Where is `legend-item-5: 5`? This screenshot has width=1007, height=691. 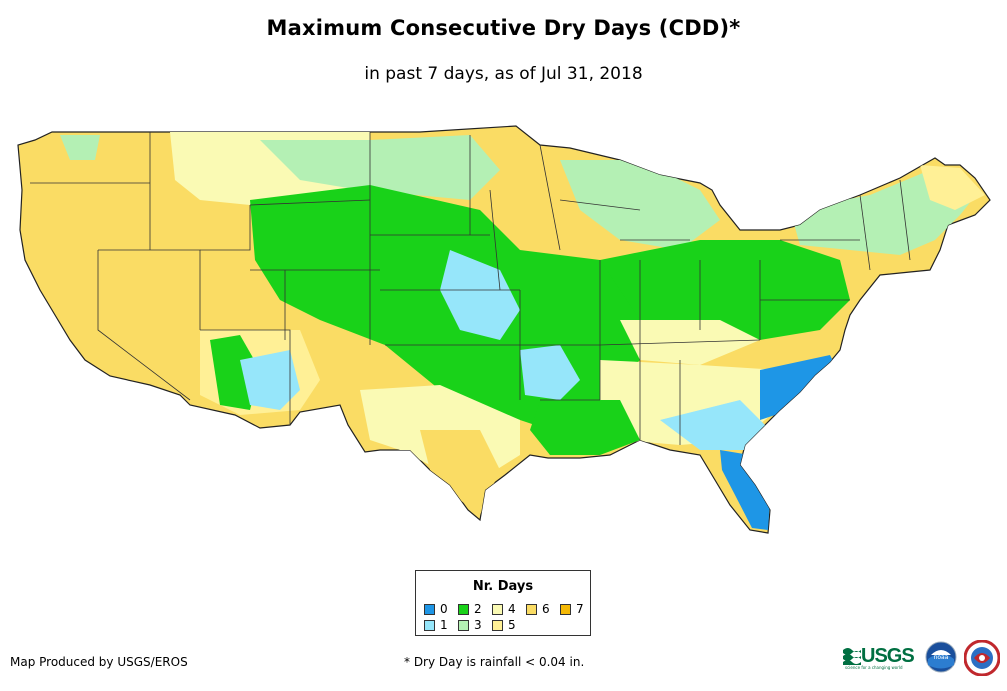 legend-item-5: 5 is located at coordinates (504, 625).